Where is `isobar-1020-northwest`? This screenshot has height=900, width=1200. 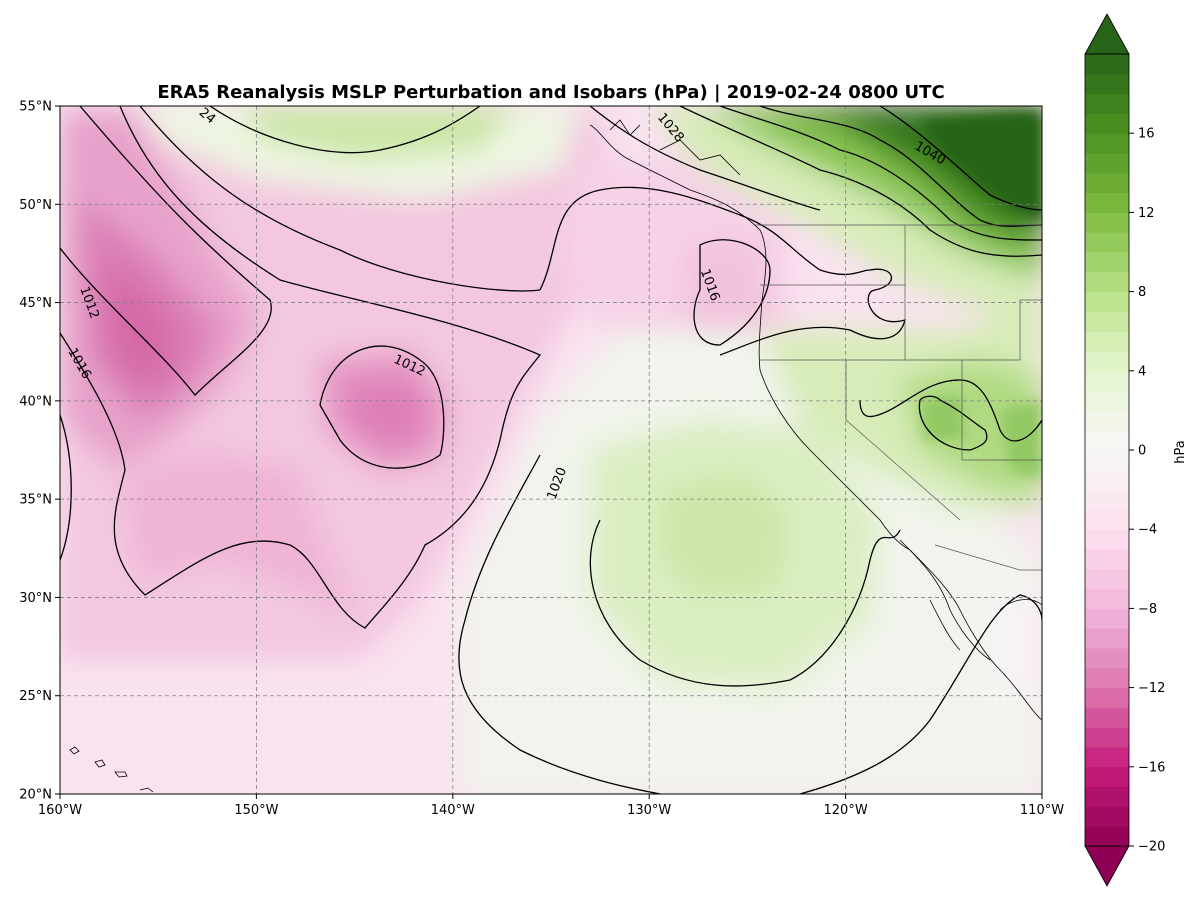
isobar-1020-northwest is located at coordinates (340, 199).